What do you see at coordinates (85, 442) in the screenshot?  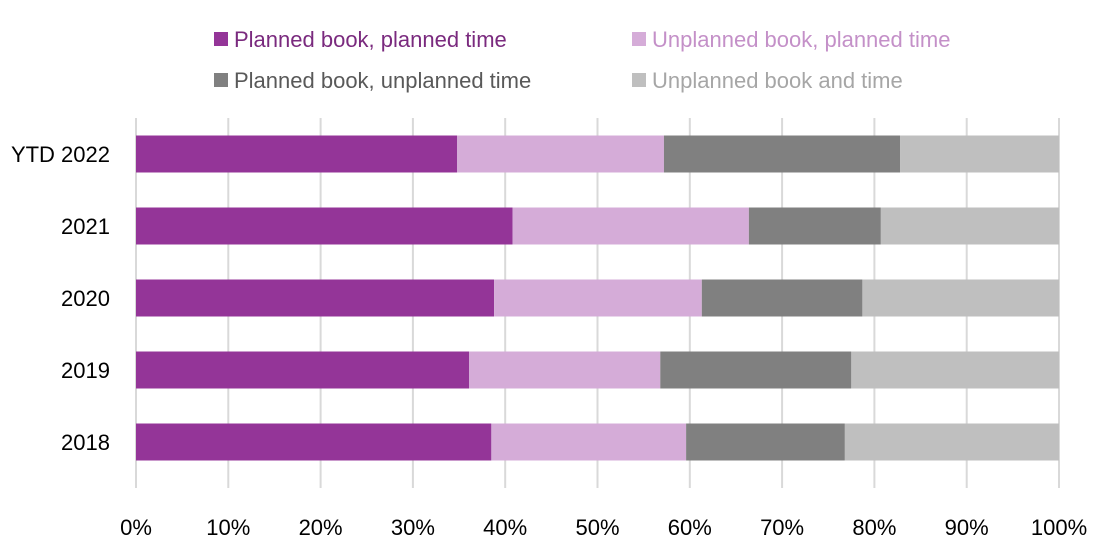 I see `y-category-label: 2018` at bounding box center [85, 442].